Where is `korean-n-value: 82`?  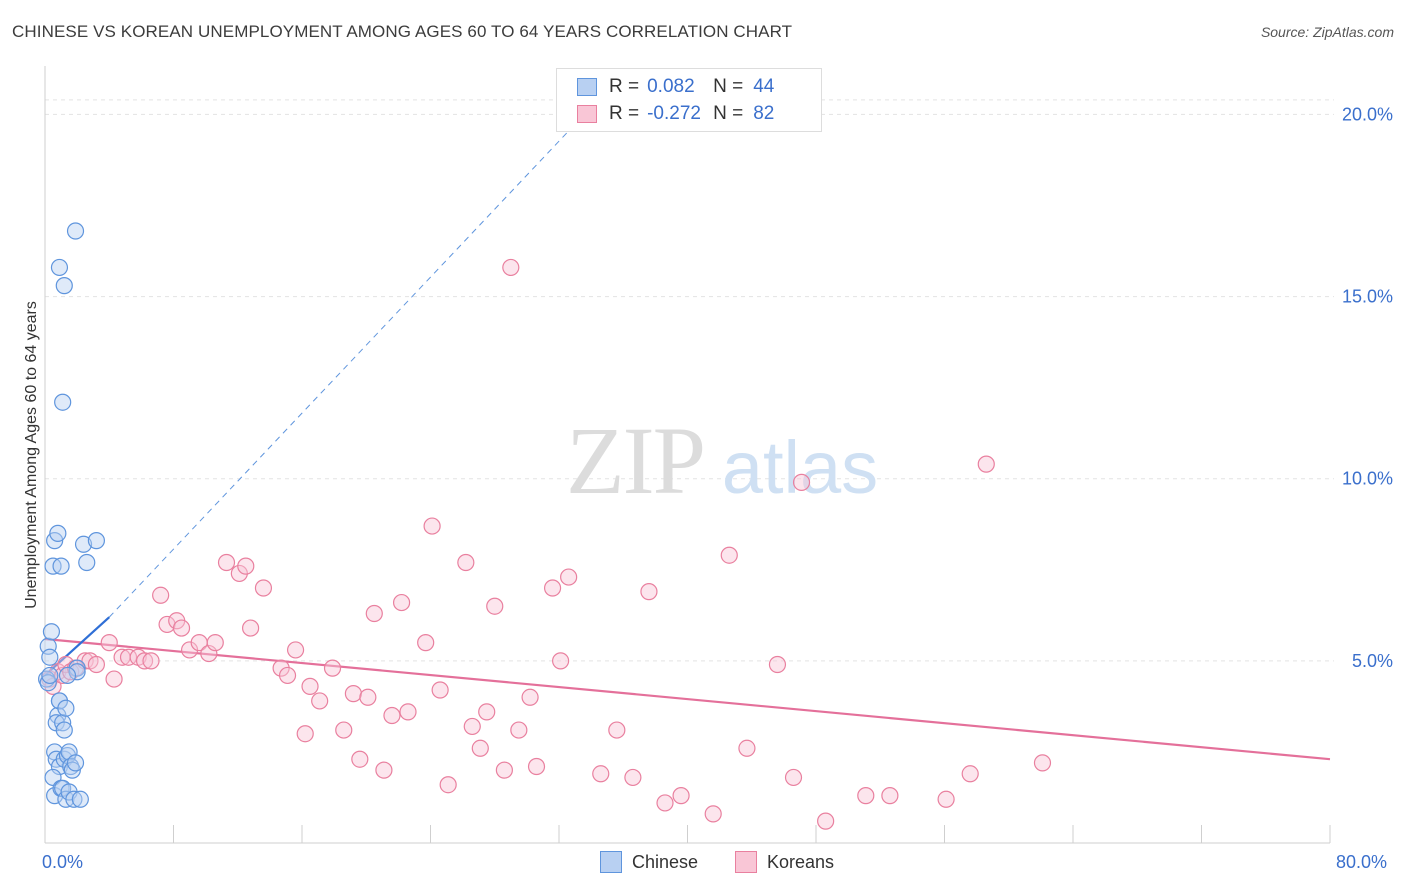 korean-n-value: 82 is located at coordinates (764, 113).